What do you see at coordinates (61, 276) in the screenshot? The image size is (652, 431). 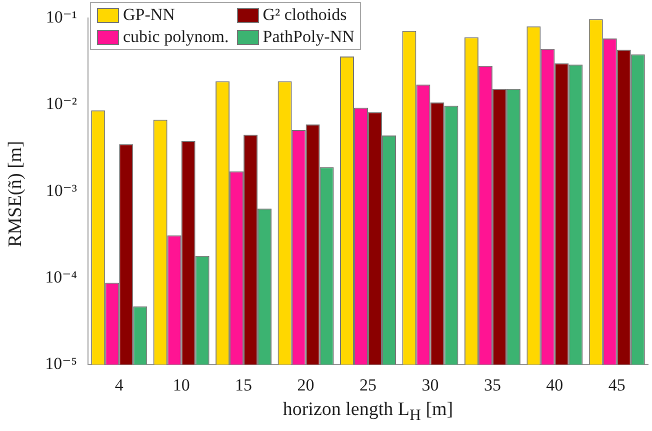 I see `y-tick-label: 10⁻⁴` at bounding box center [61, 276].